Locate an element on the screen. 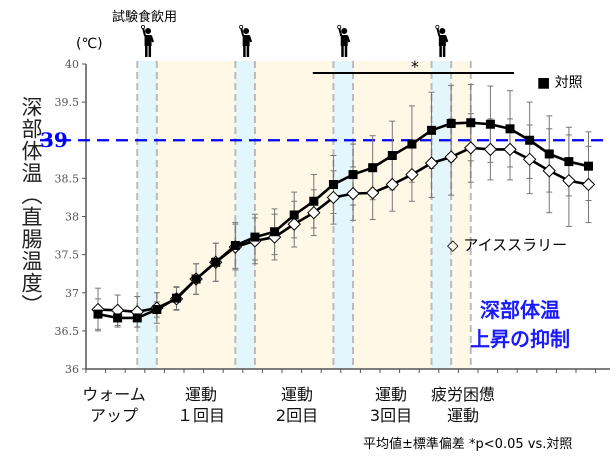 Image resolution: width=614 pixels, height=463 pixels. phase-exercise-3: 運動 3回目 is located at coordinates (391, 405).